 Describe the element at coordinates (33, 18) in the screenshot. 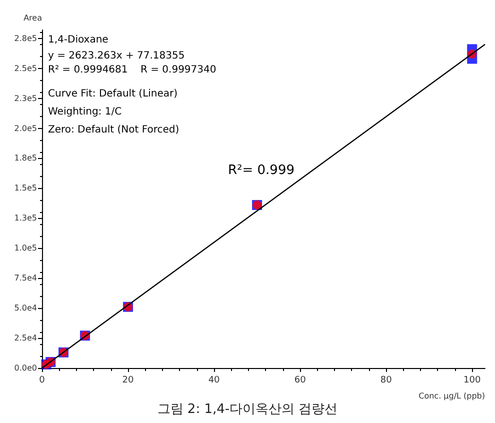

I see `y-axis-title: Area` at that location.